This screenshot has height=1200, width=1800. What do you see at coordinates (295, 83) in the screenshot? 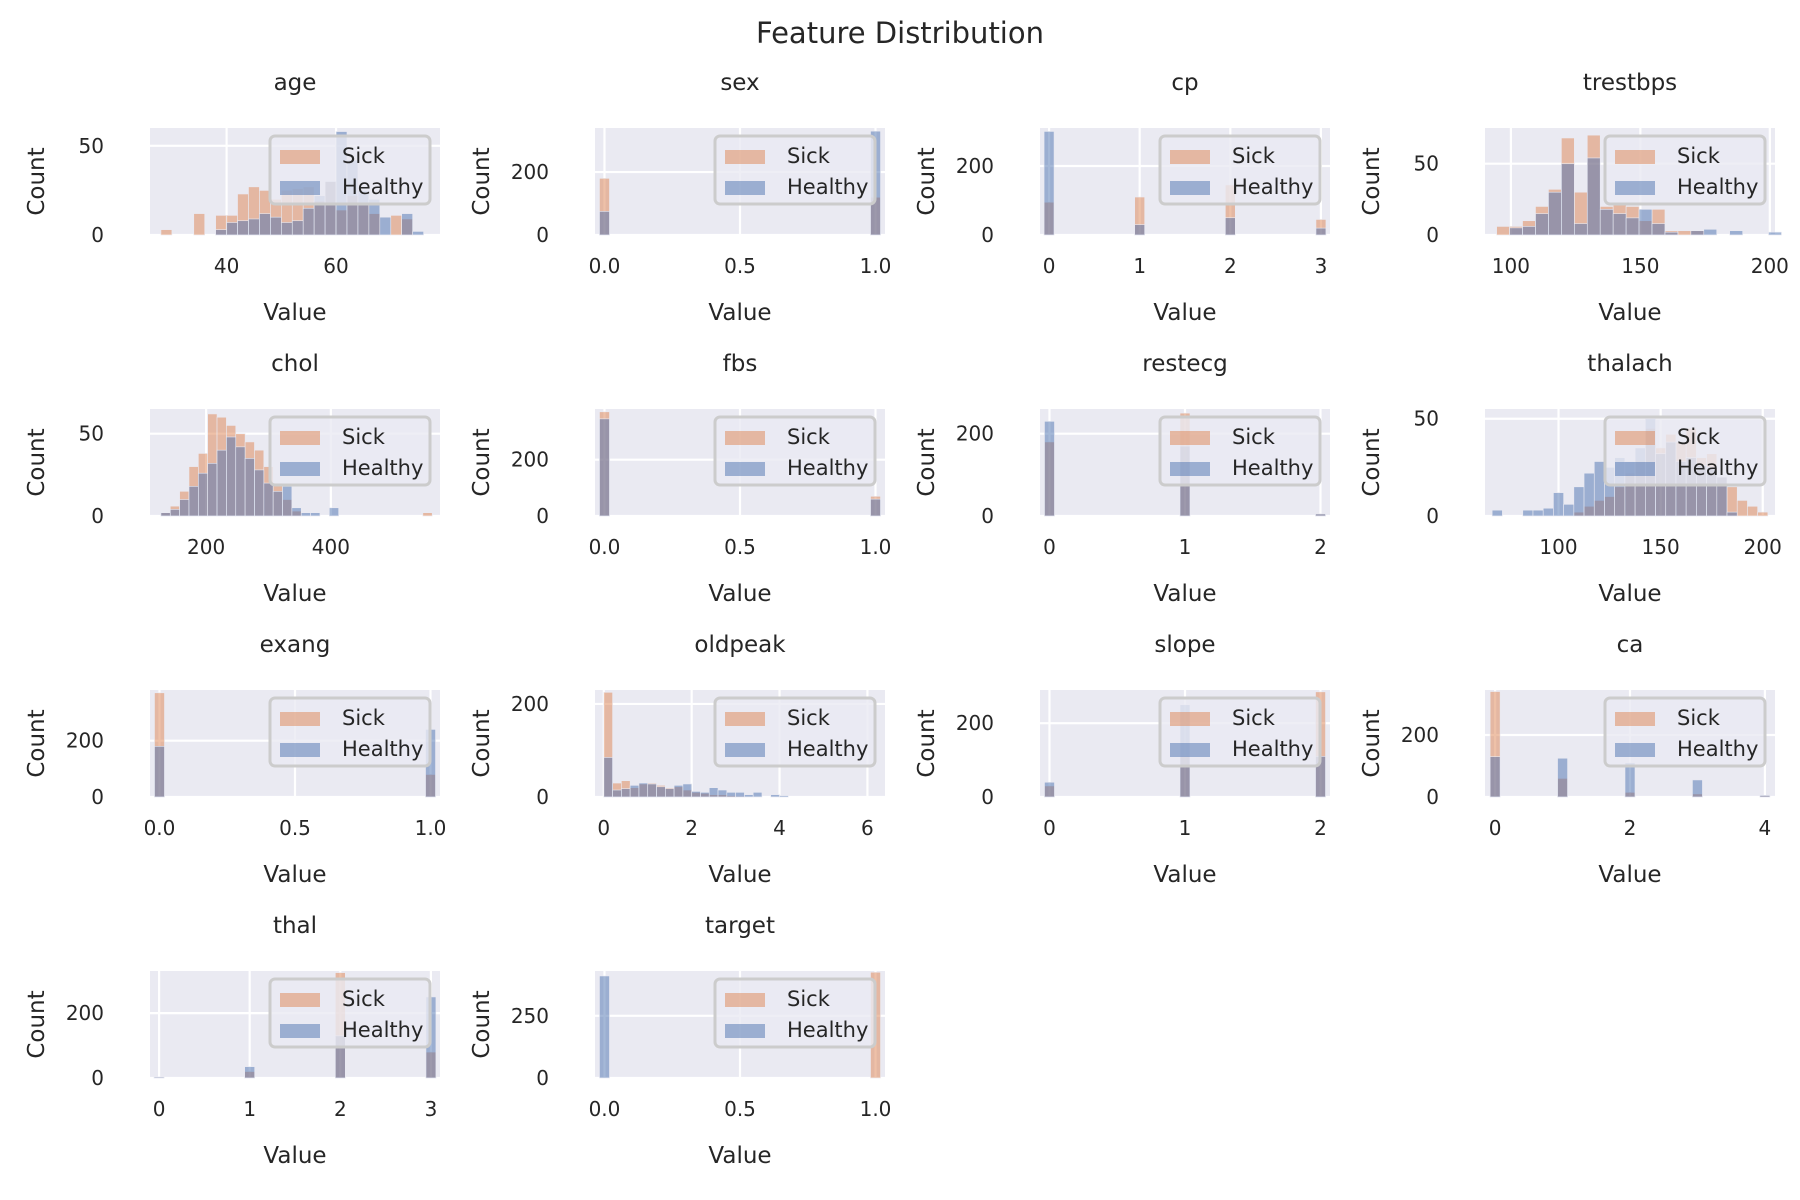
I see `subplot-title: age` at bounding box center [295, 83].